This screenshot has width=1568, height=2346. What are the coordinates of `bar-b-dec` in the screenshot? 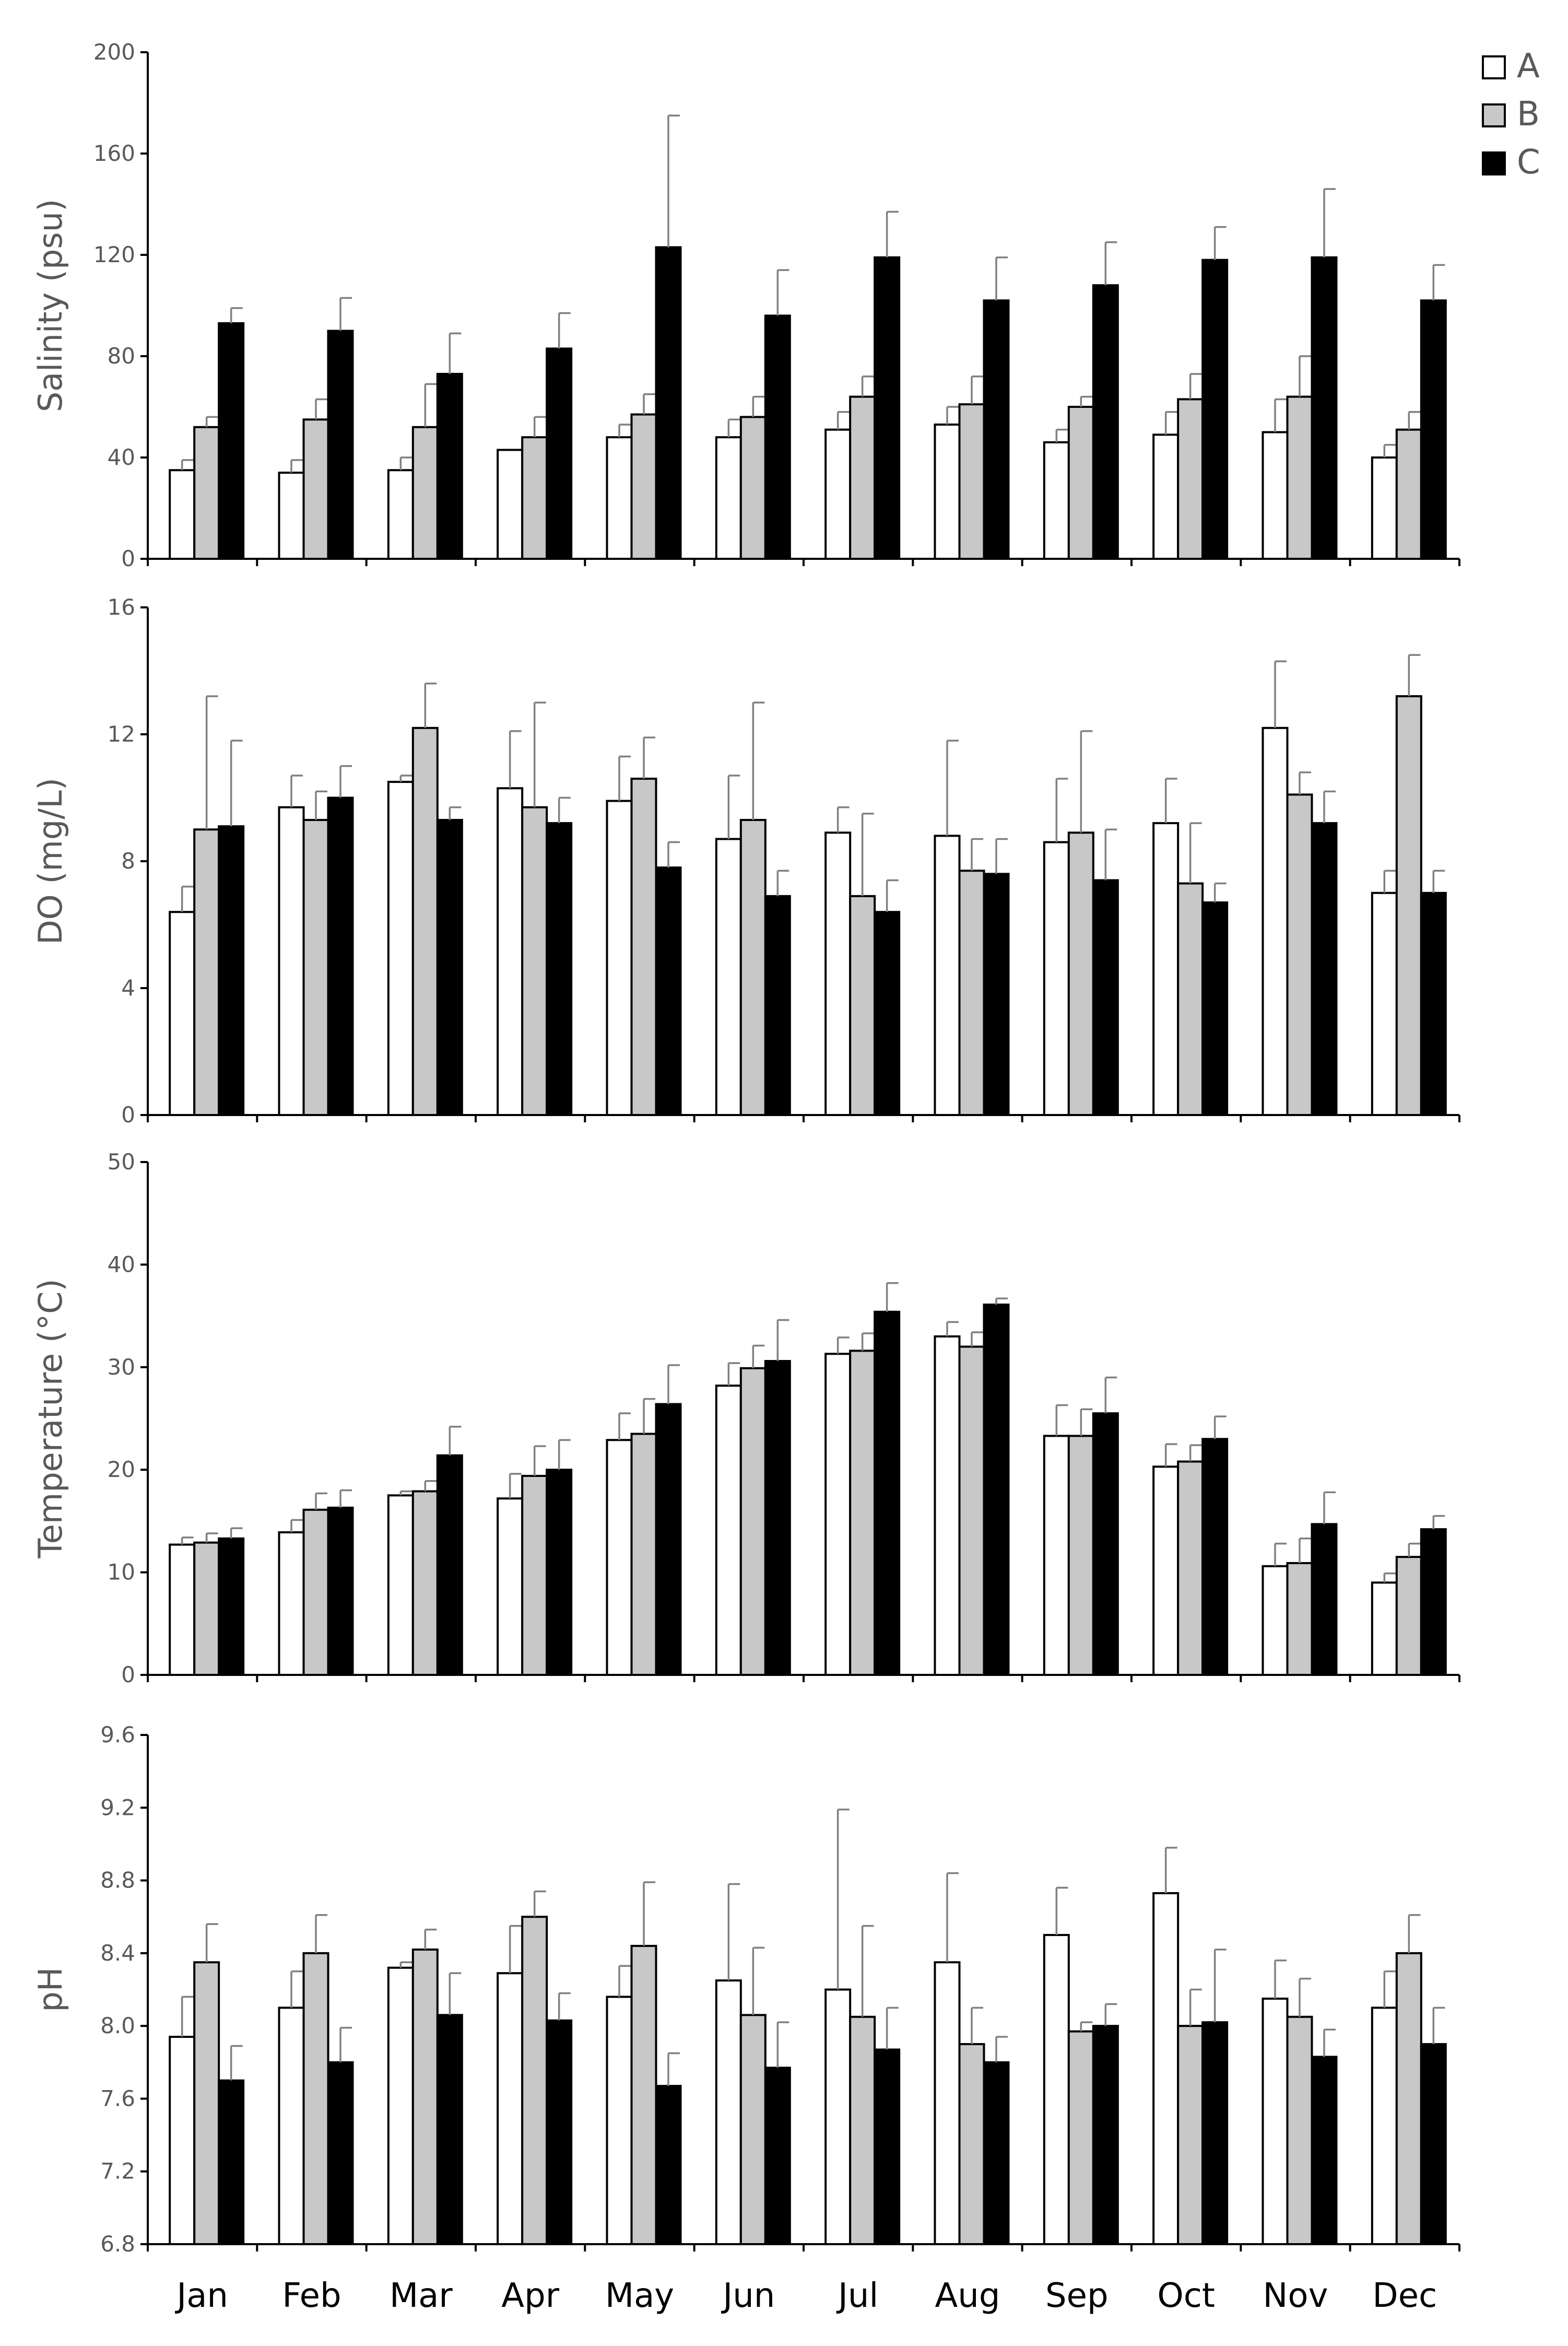 It's located at (1408, 2099).